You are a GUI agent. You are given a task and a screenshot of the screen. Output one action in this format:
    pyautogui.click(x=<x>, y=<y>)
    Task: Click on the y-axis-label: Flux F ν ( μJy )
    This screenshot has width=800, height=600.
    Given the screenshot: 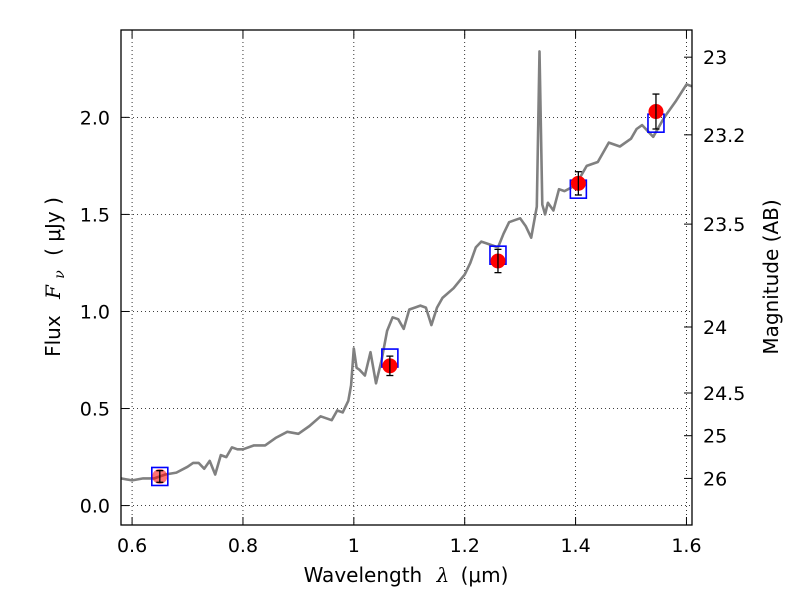 What is the action you would take?
    pyautogui.click(x=55, y=277)
    